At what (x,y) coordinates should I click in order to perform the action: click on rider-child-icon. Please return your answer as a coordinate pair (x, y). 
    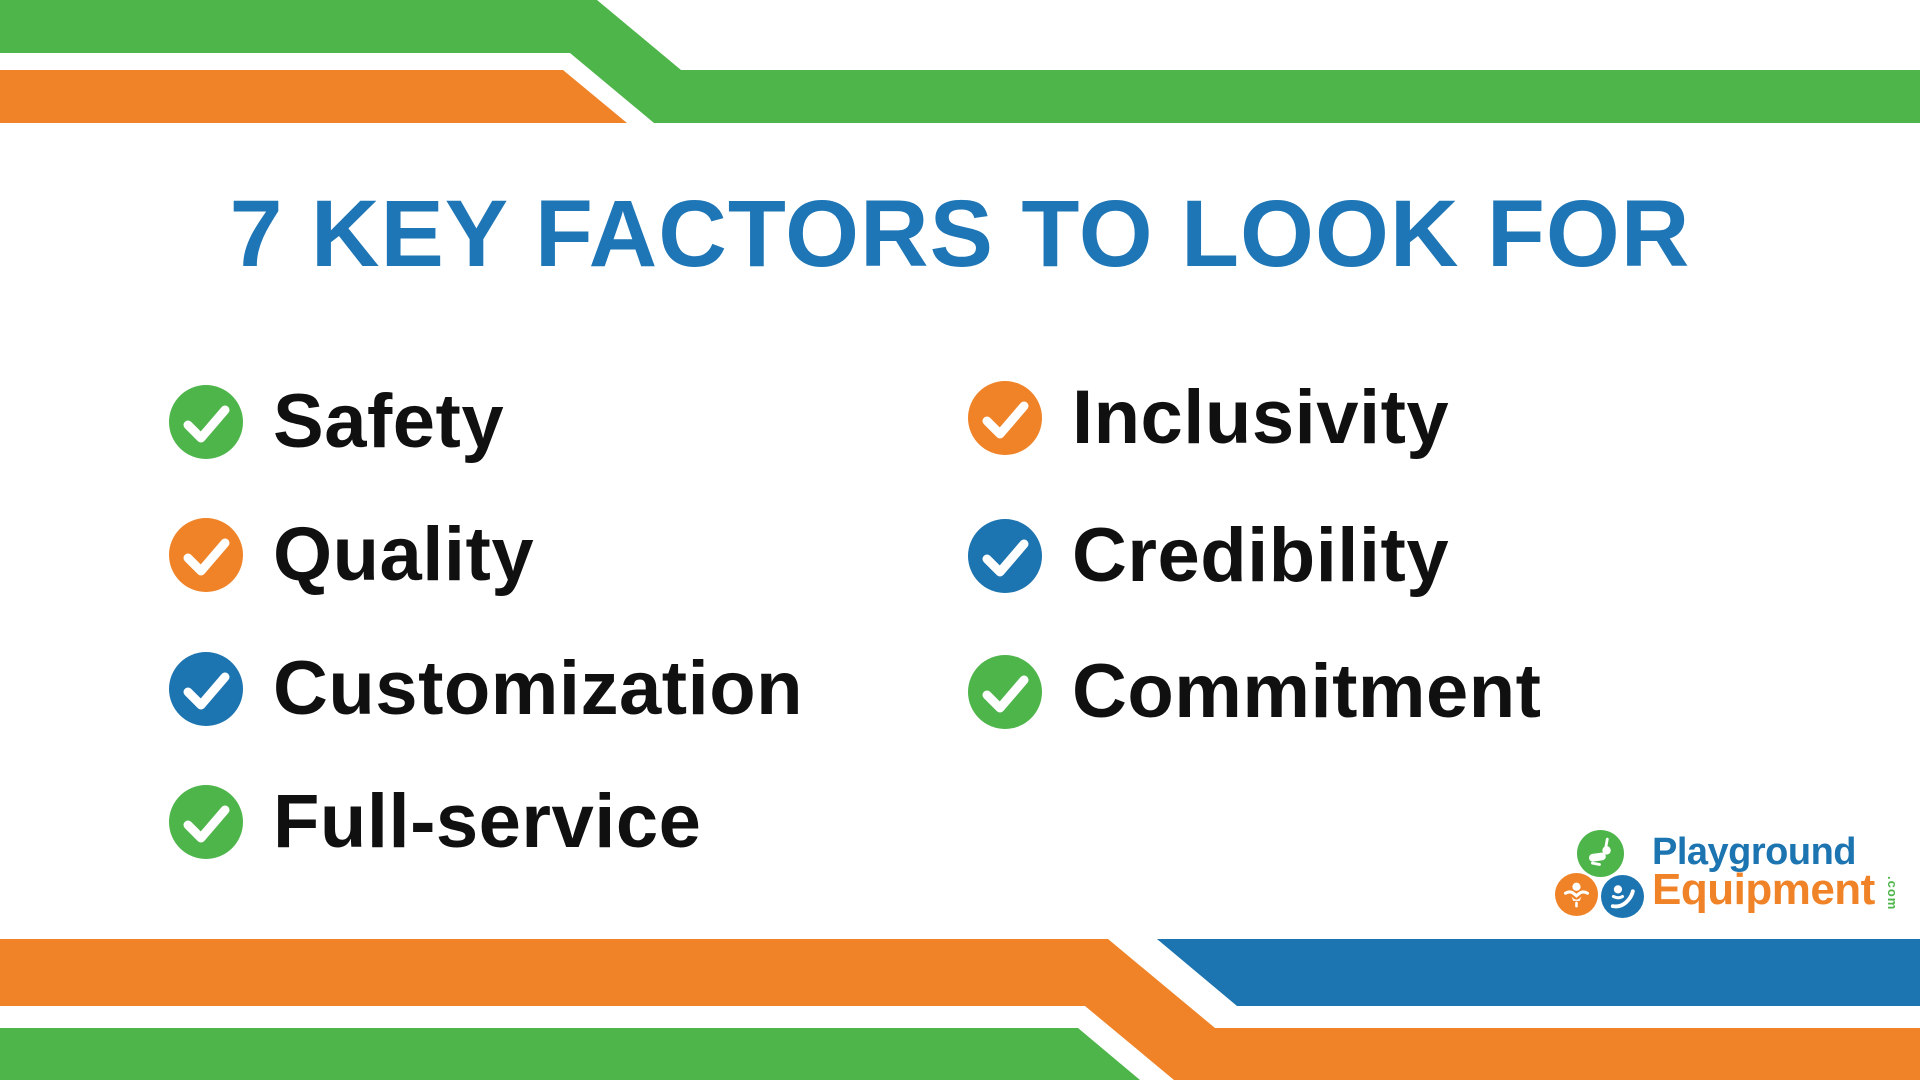
    Looking at the image, I should click on (1576, 894).